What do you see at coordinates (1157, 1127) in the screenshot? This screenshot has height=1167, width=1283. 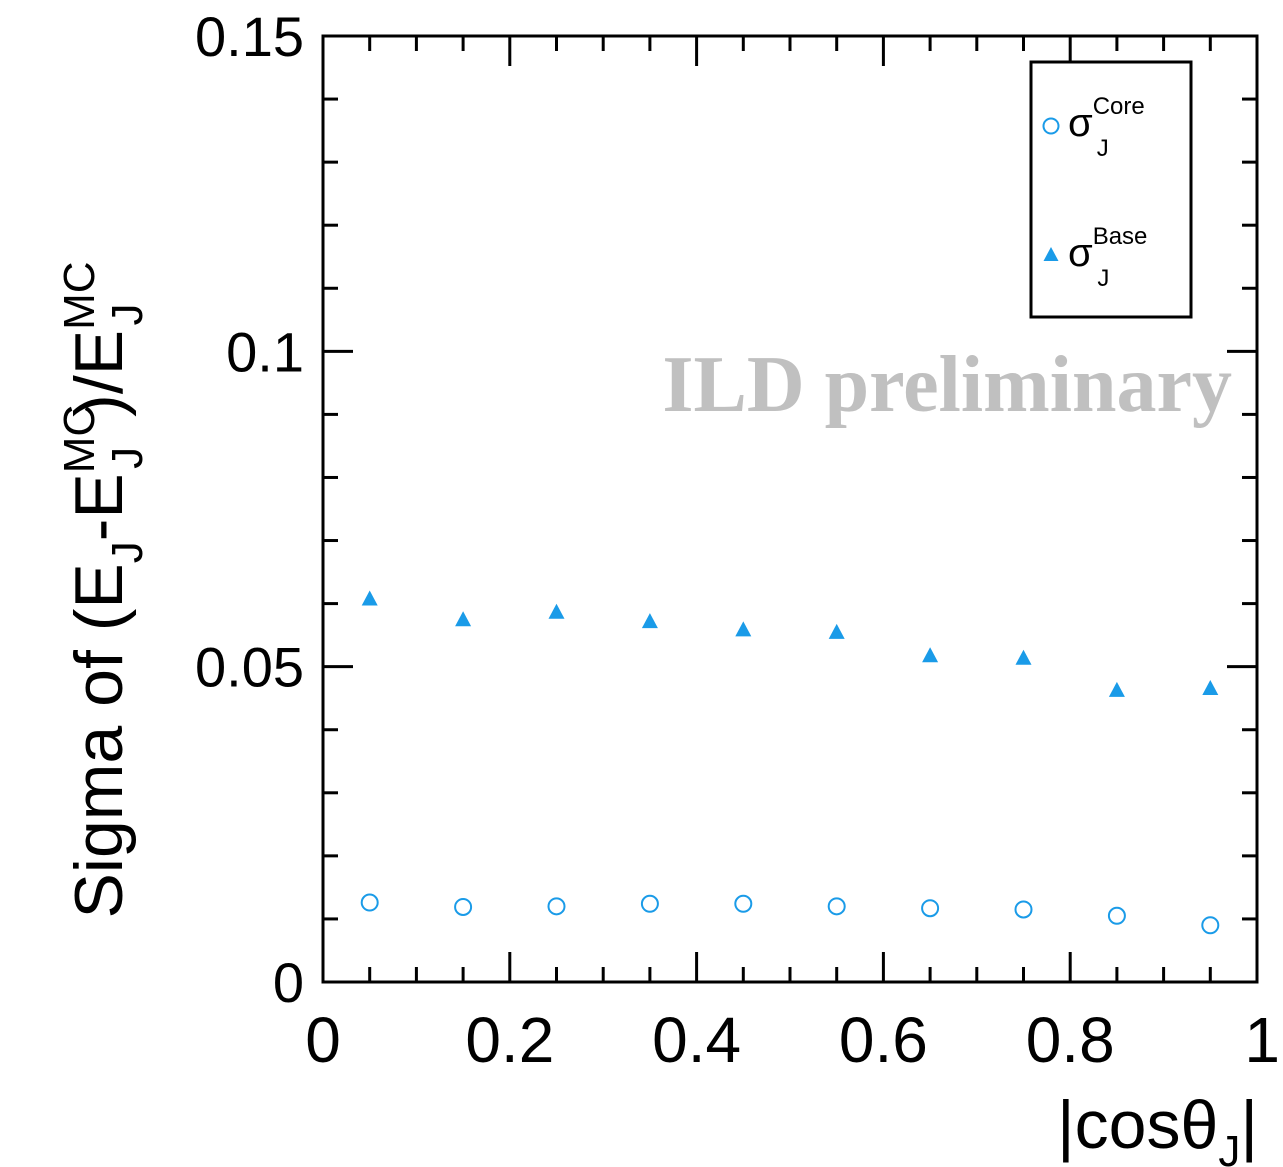 I see `x-axis-title: |cosθJ|` at bounding box center [1157, 1127].